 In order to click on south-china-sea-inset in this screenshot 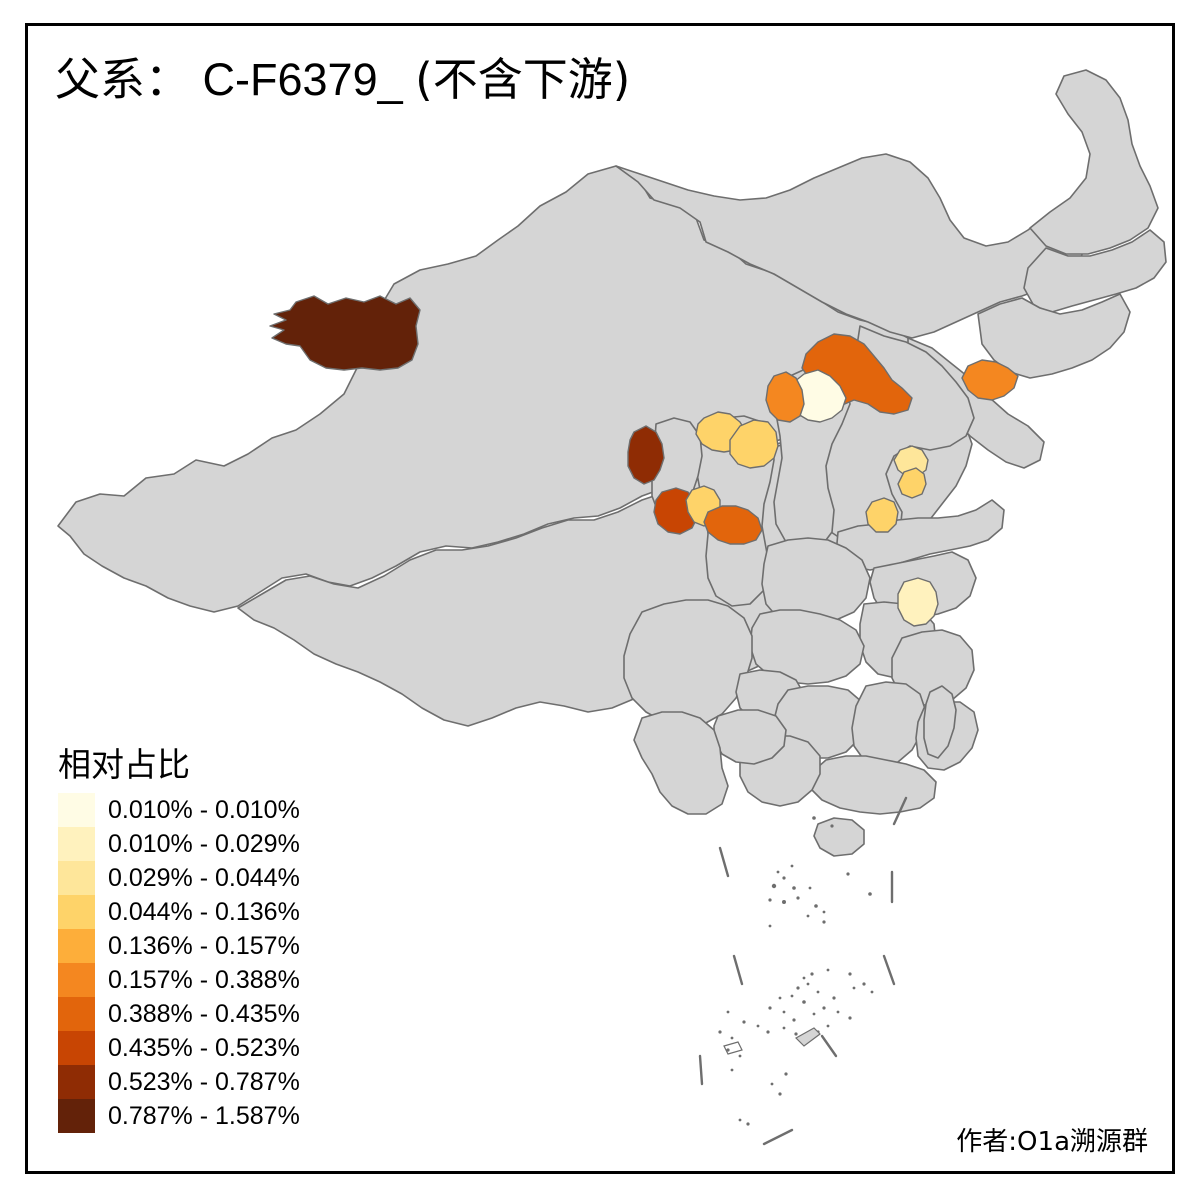, I will do `click(803, 971)`.